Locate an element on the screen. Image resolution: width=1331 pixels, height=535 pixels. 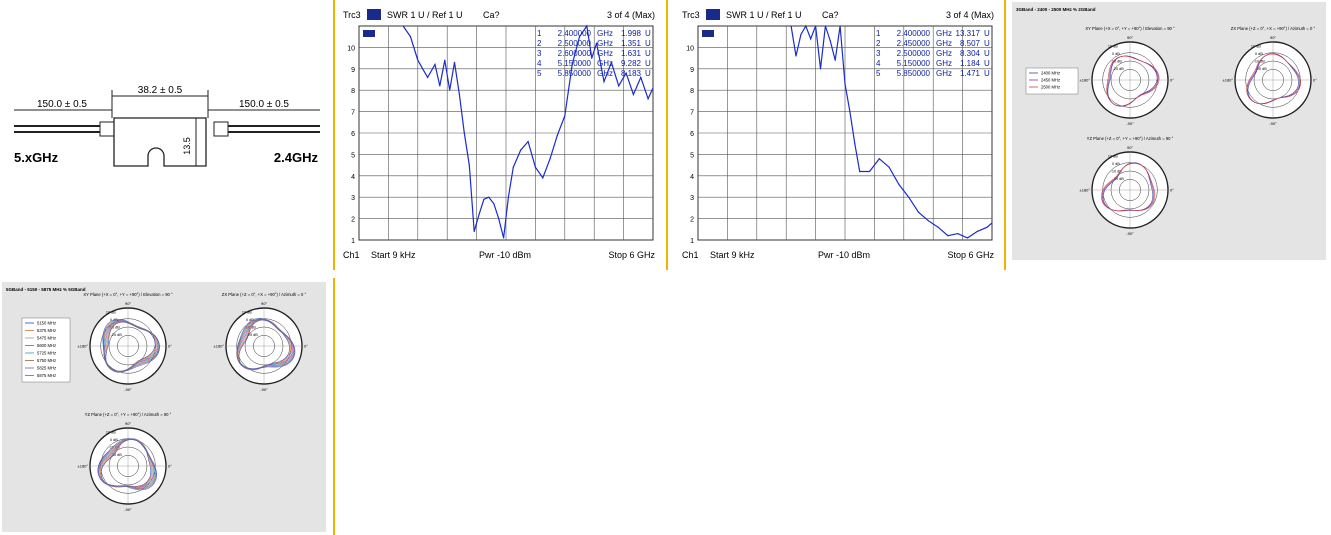
marker-number: 1 is located at coordinates (539, 33).